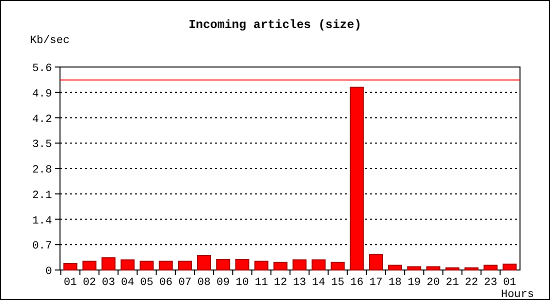  What do you see at coordinates (471, 283) in the screenshot?
I see `x-tick-label: 22` at bounding box center [471, 283].